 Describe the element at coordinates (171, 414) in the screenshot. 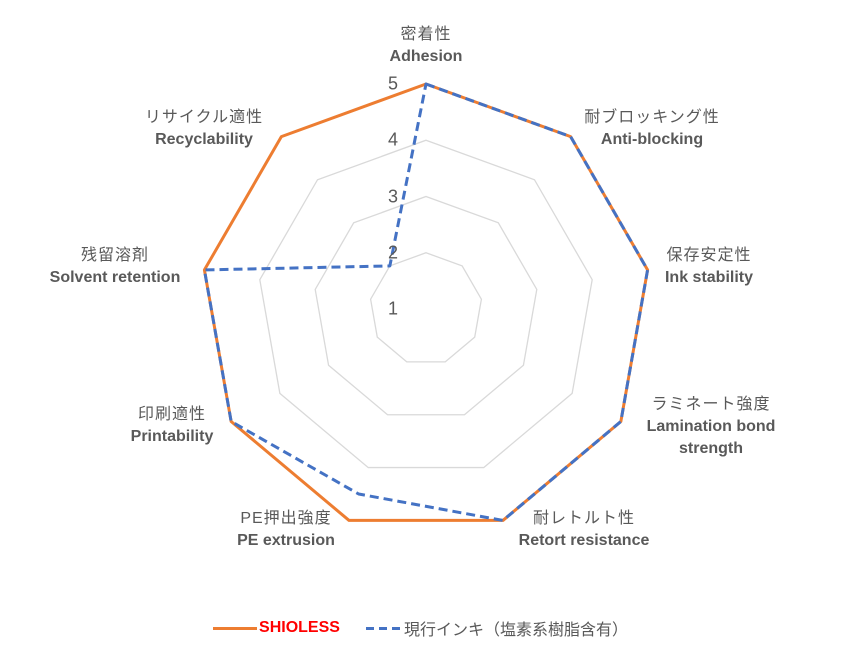

I see `axis-label-jp: 印刷適性` at that location.